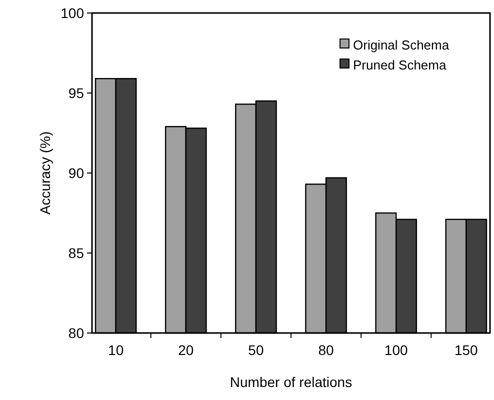 Image resolution: width=494 pixels, height=400 pixels. Describe the element at coordinates (401, 45) in the screenshot. I see `legend-label: Original Schema` at that location.